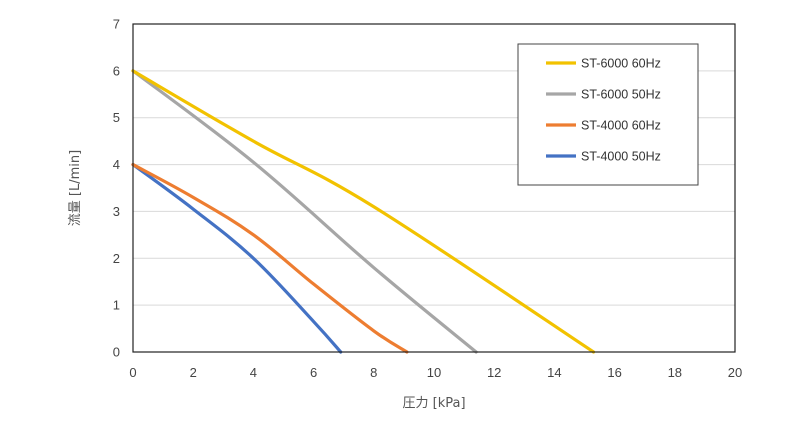 The height and width of the screenshot is (441, 794). I want to click on legend-label-st-6000-50hz: ST-6000 50Hz, so click(621, 95).